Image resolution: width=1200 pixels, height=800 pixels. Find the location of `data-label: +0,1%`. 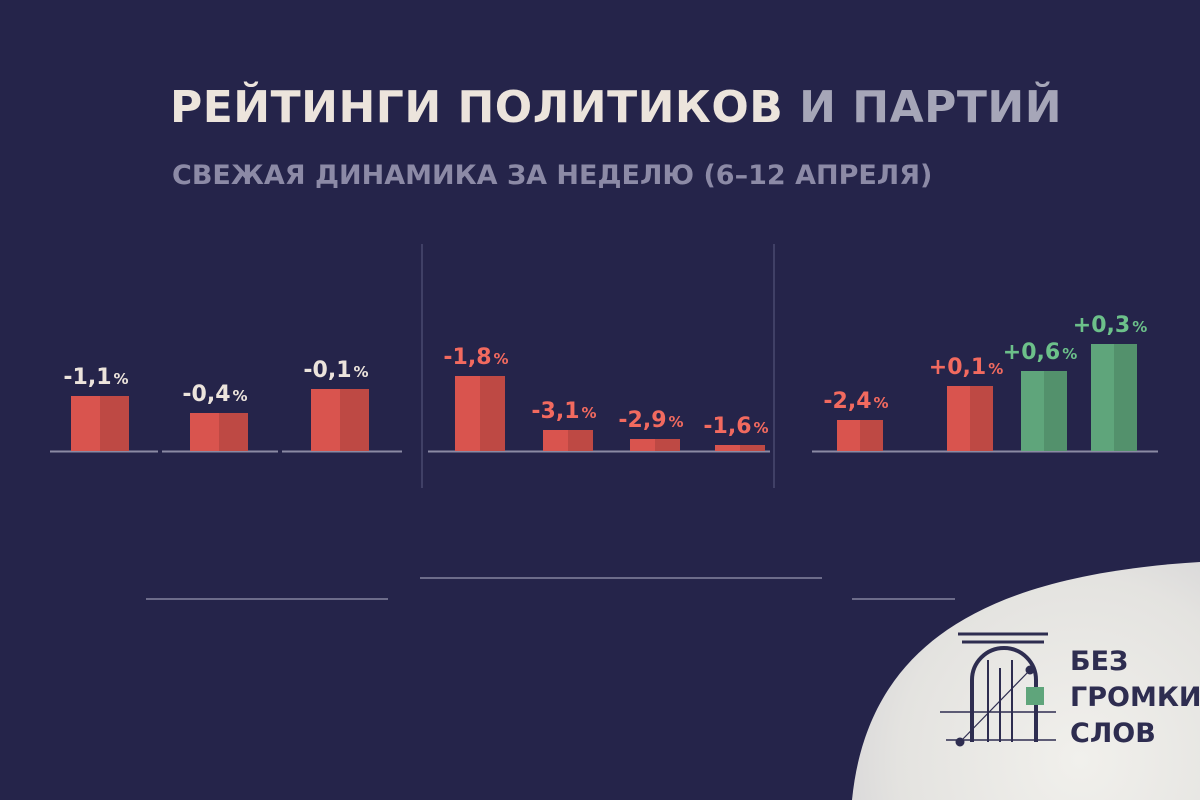

data-label: +0,1% is located at coordinates (966, 367).